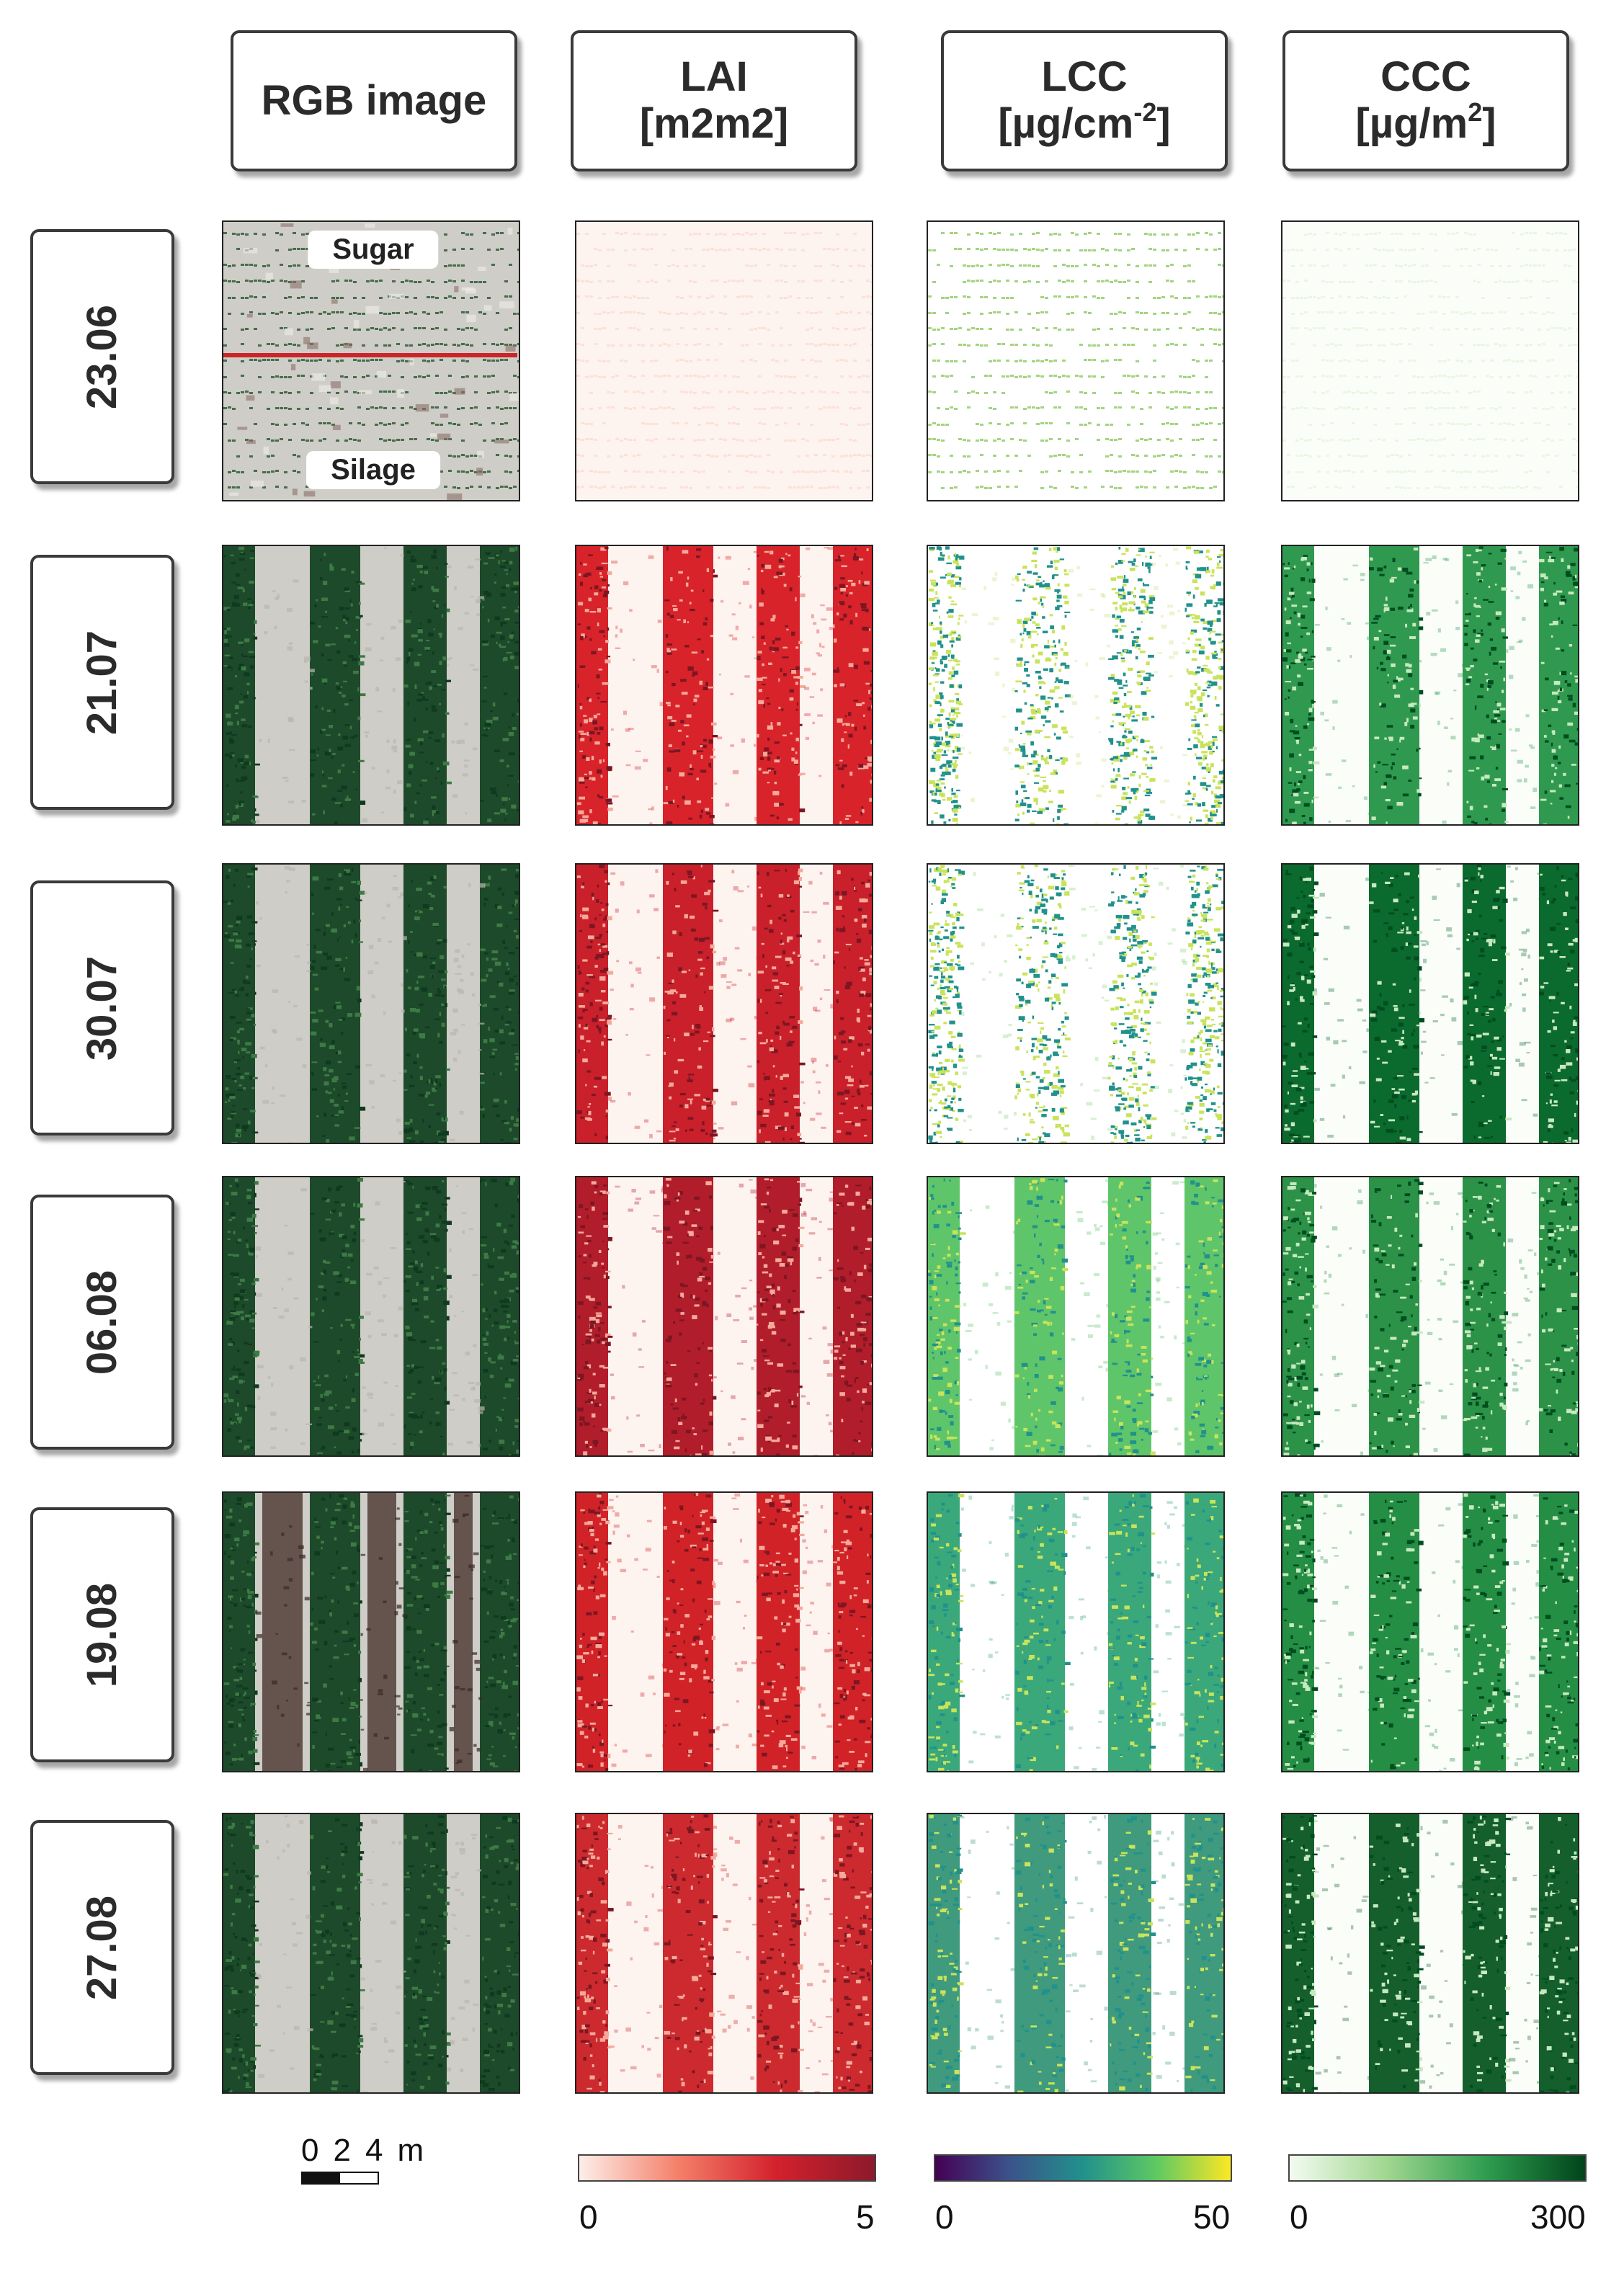 This screenshot has height=2271, width=1624. What do you see at coordinates (1476, 112) in the screenshot?
I see `header-ccc-exp: 2` at bounding box center [1476, 112].